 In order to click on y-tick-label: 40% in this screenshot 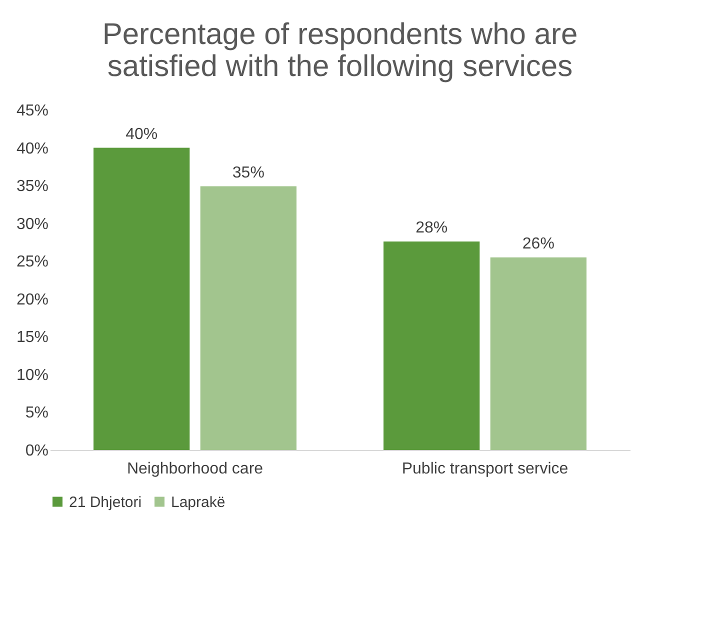, I will do `click(32, 149)`.